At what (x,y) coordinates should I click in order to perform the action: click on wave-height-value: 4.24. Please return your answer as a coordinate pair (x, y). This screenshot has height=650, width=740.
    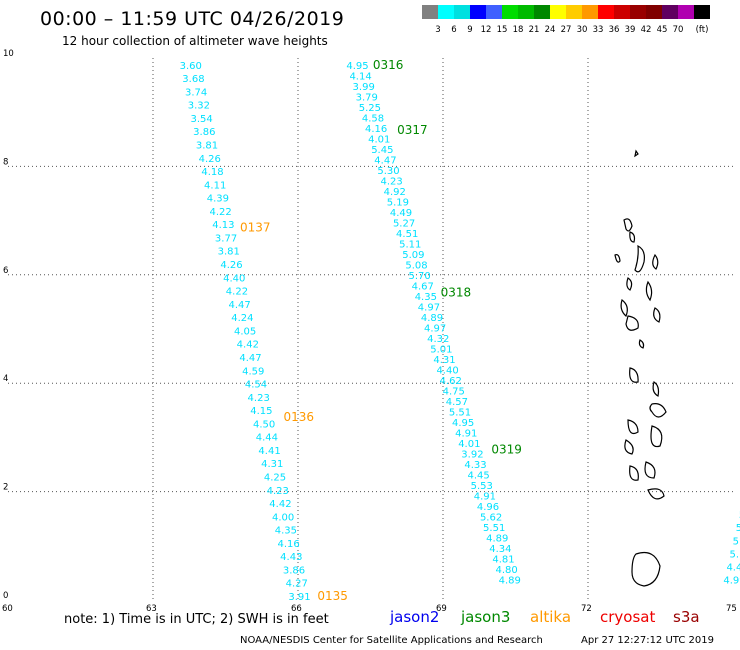
    Looking at the image, I should click on (242, 318).